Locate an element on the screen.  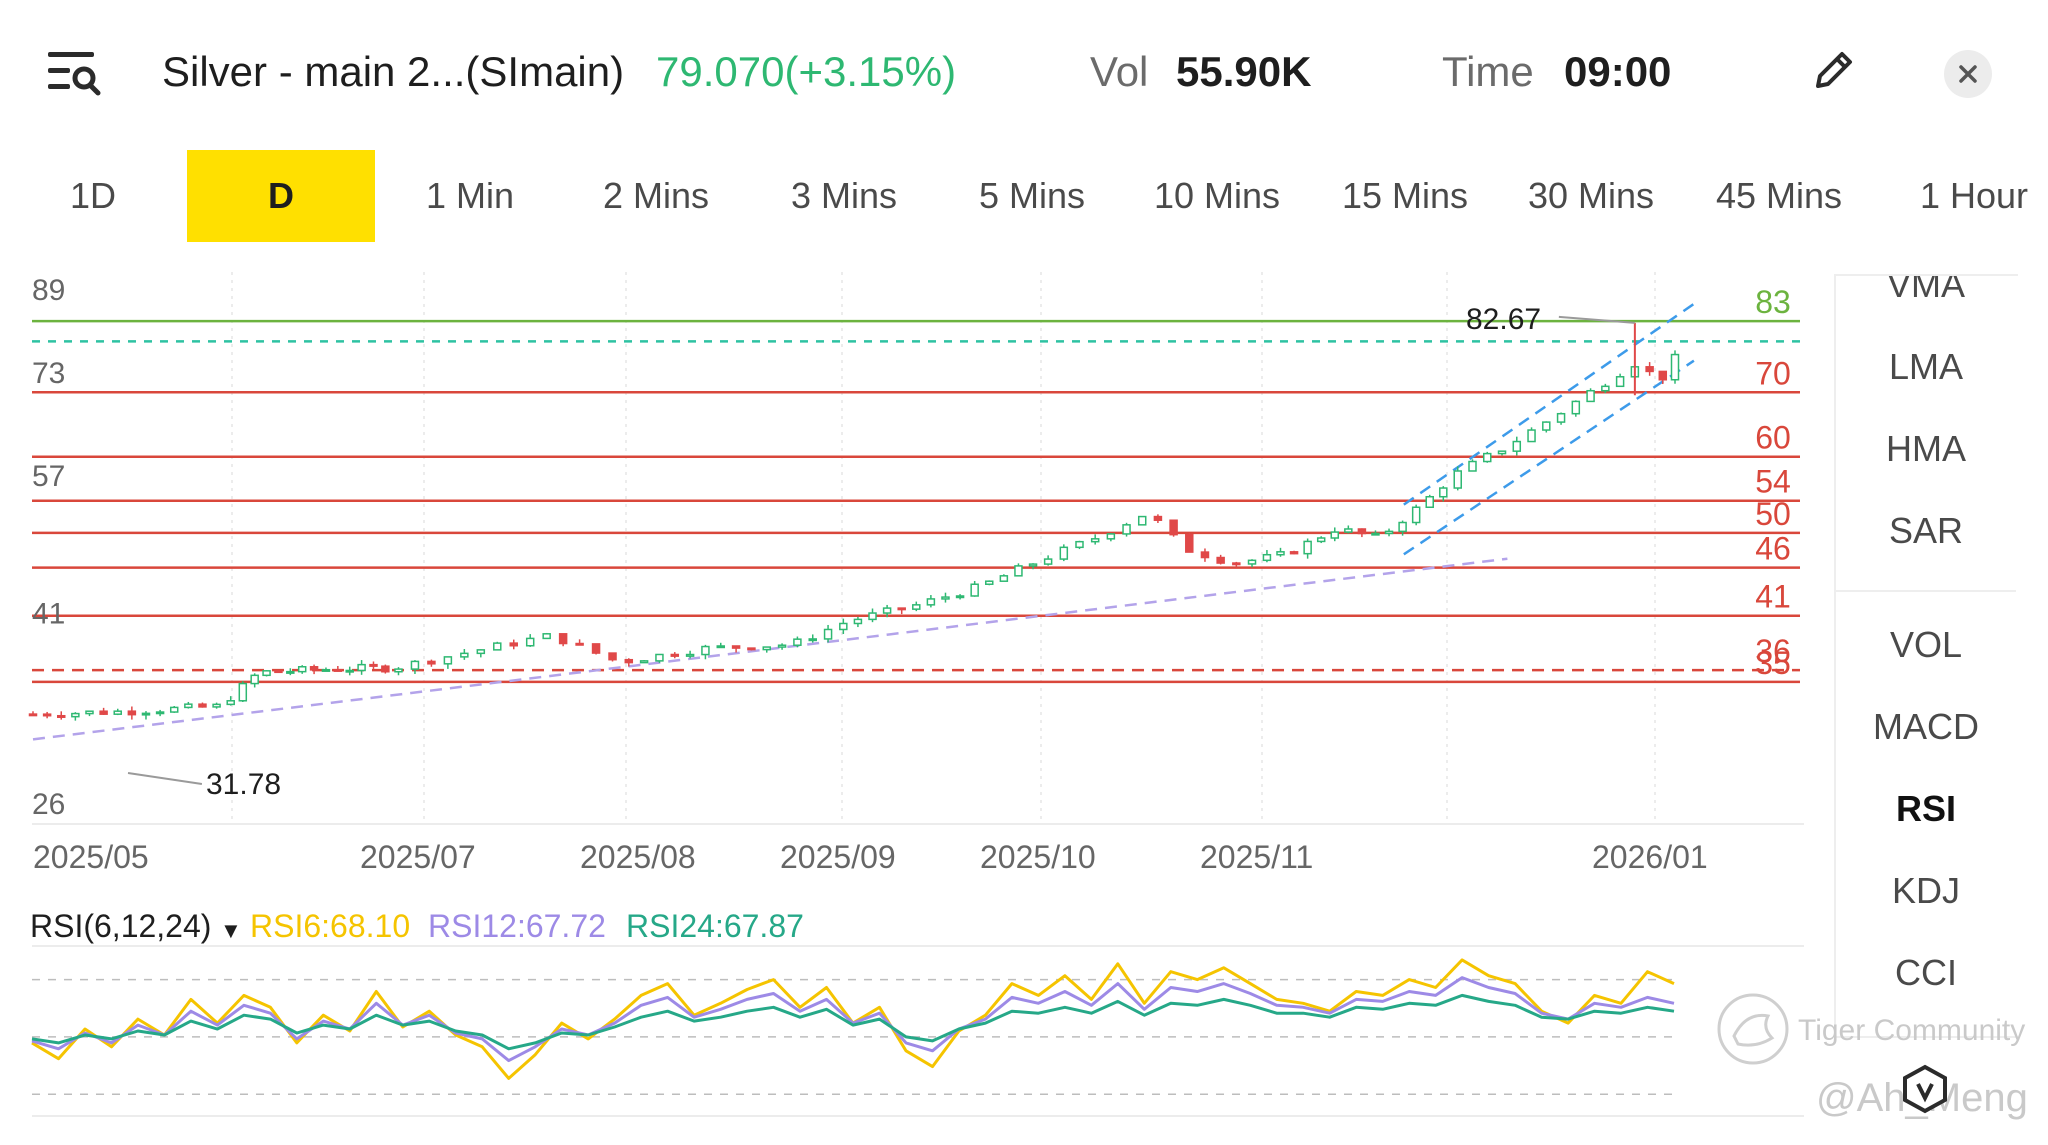
tab-15-mins: 15 Mins is located at coordinates (1405, 195).